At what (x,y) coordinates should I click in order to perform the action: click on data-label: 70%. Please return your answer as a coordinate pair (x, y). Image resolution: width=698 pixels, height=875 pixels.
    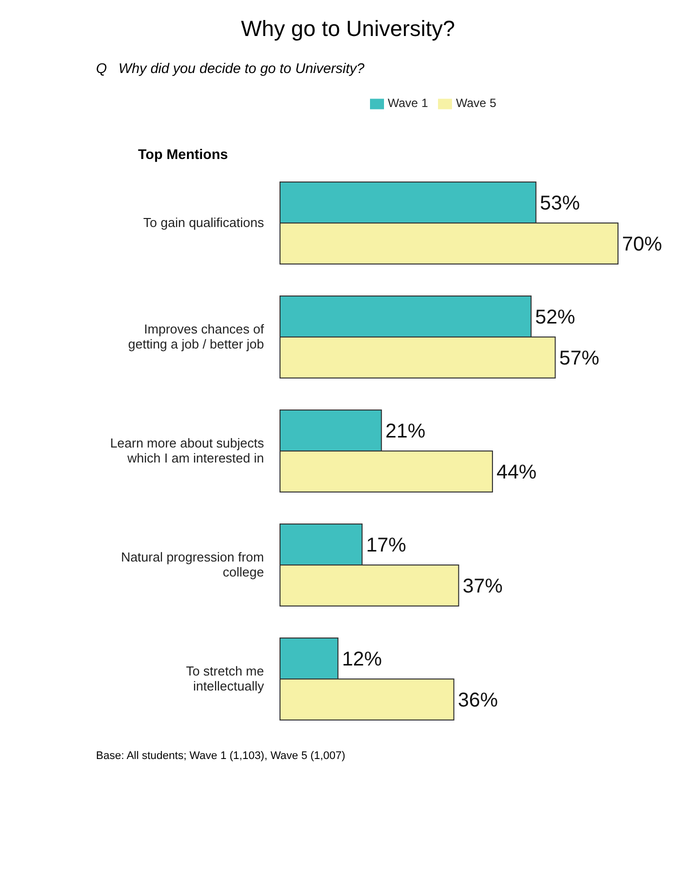
    Looking at the image, I should click on (642, 244).